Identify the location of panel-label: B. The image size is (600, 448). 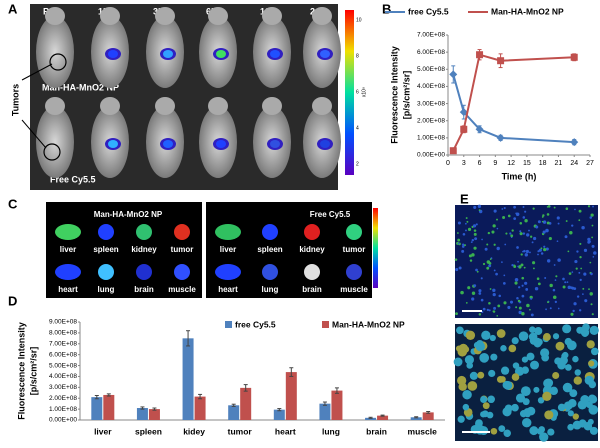
(386, 8).